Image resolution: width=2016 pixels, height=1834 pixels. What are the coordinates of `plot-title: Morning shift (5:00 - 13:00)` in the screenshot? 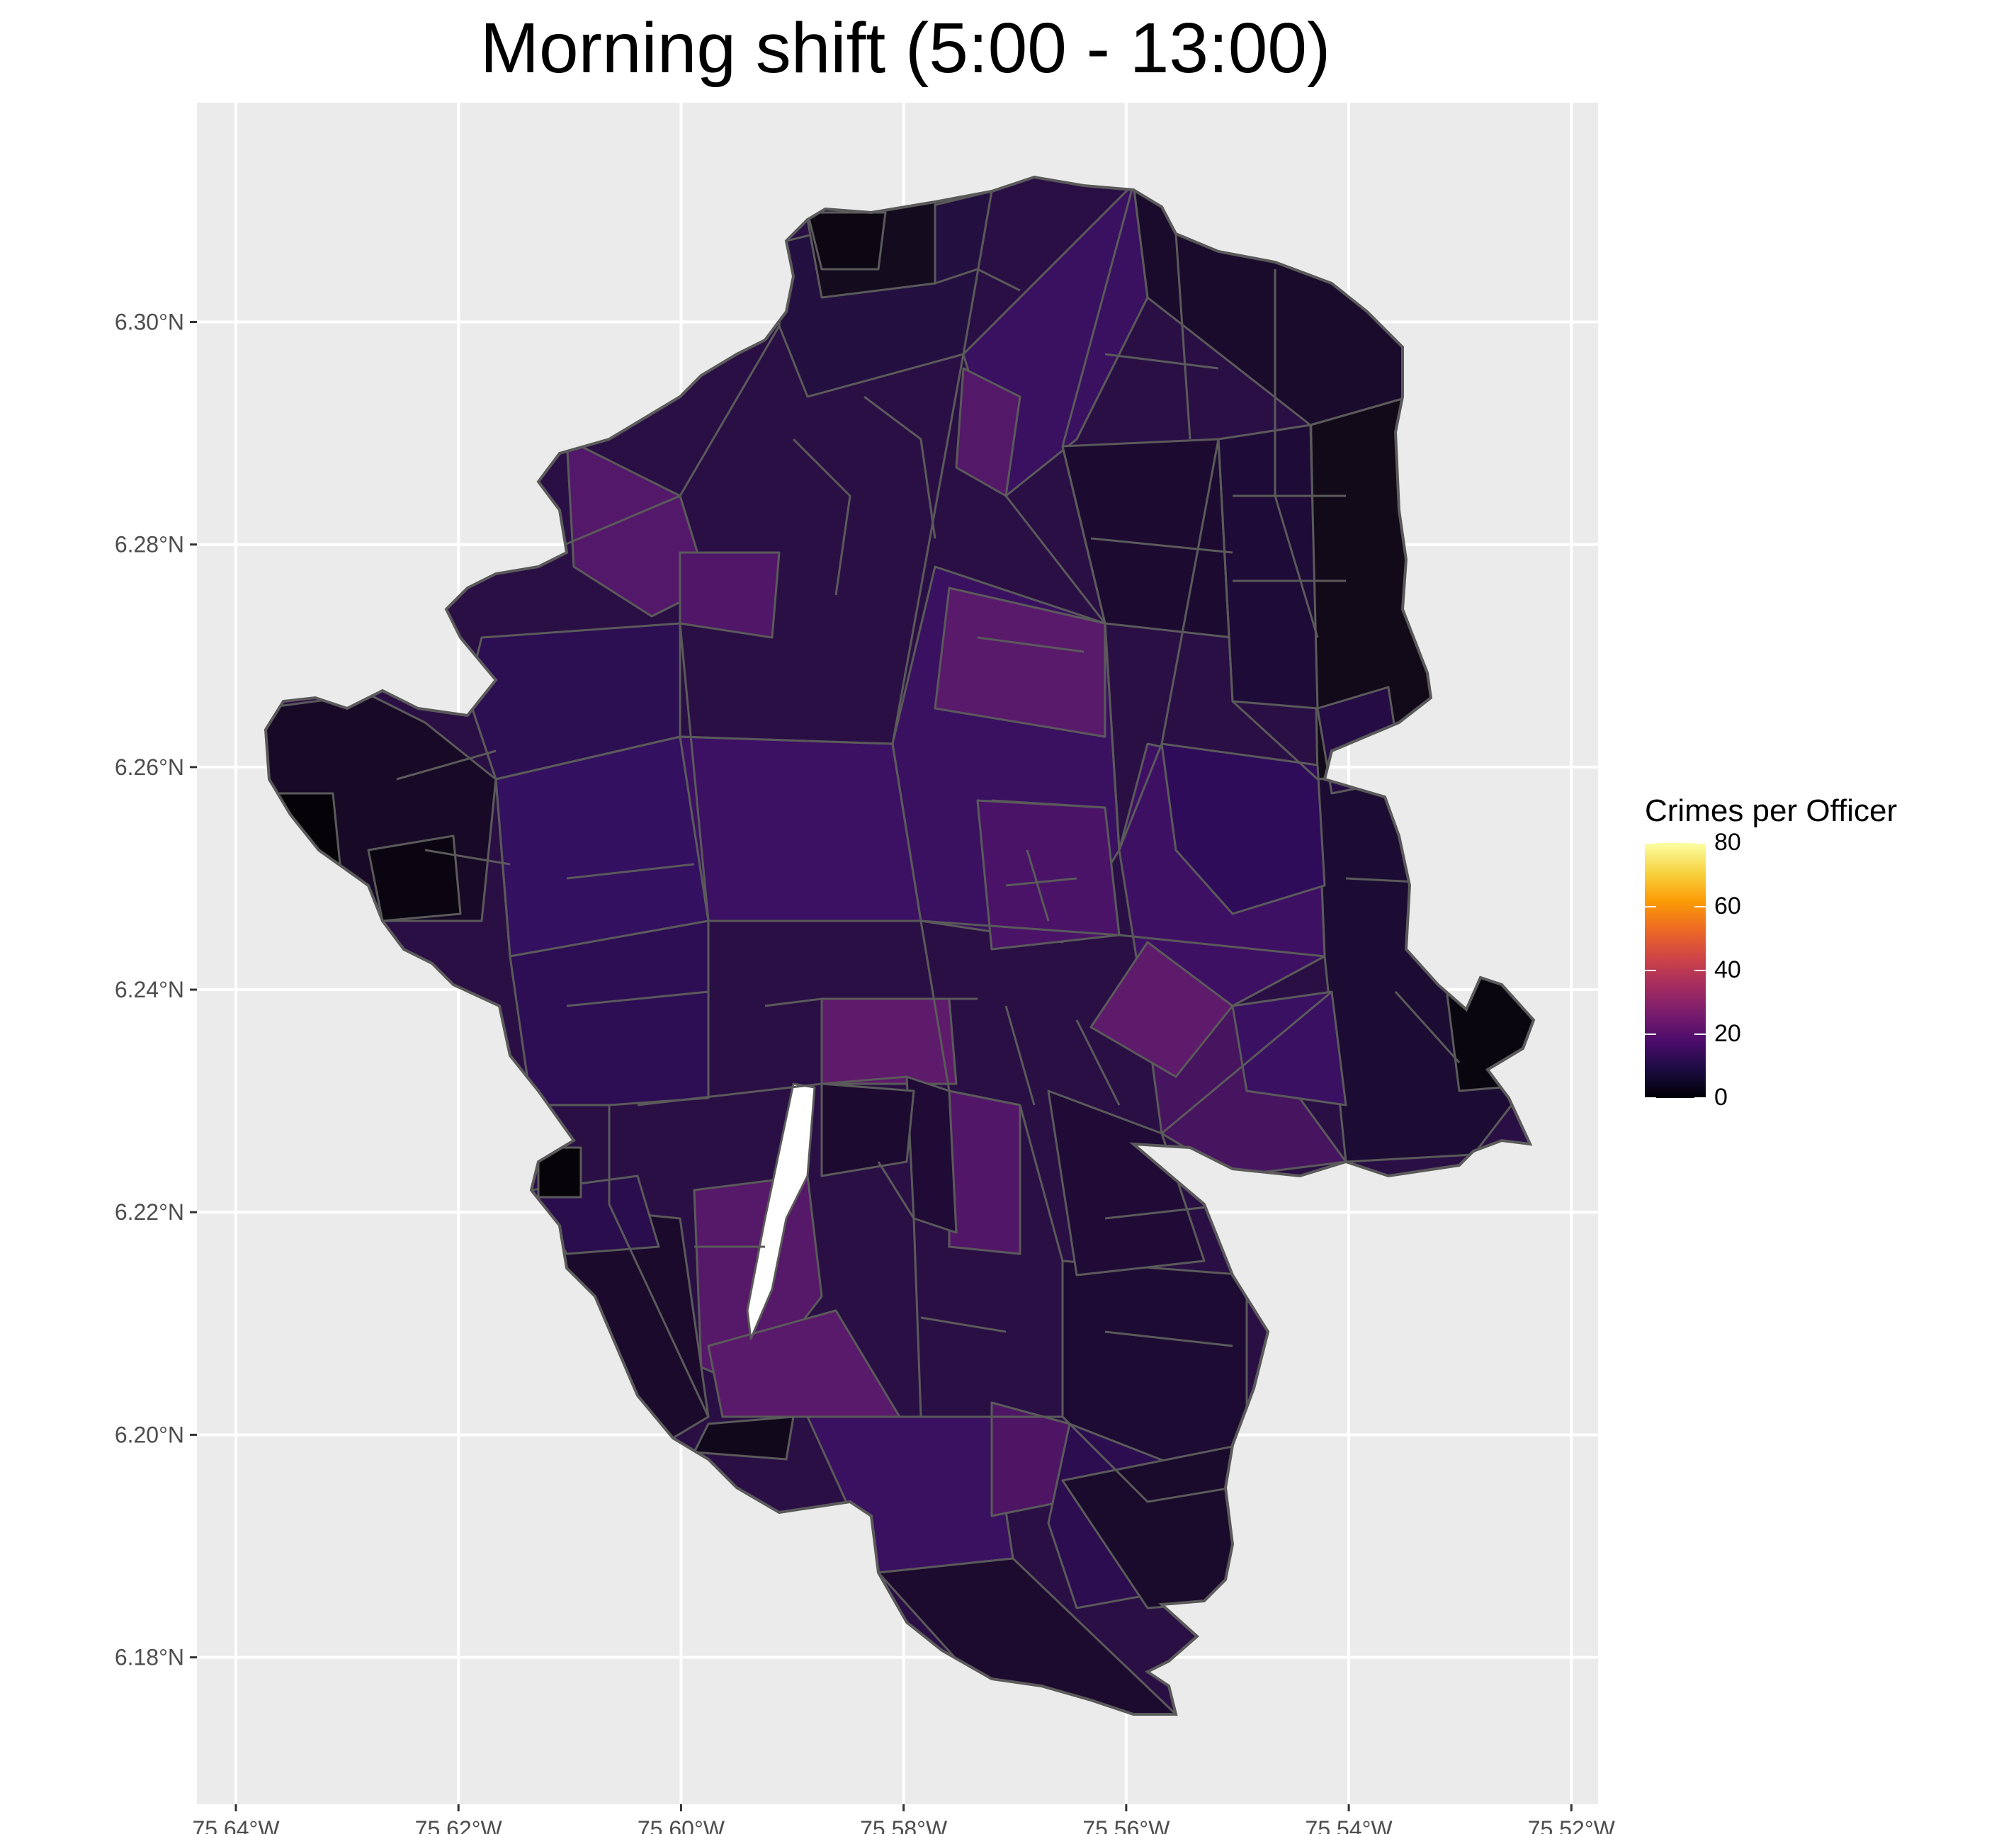 It's located at (906, 49).